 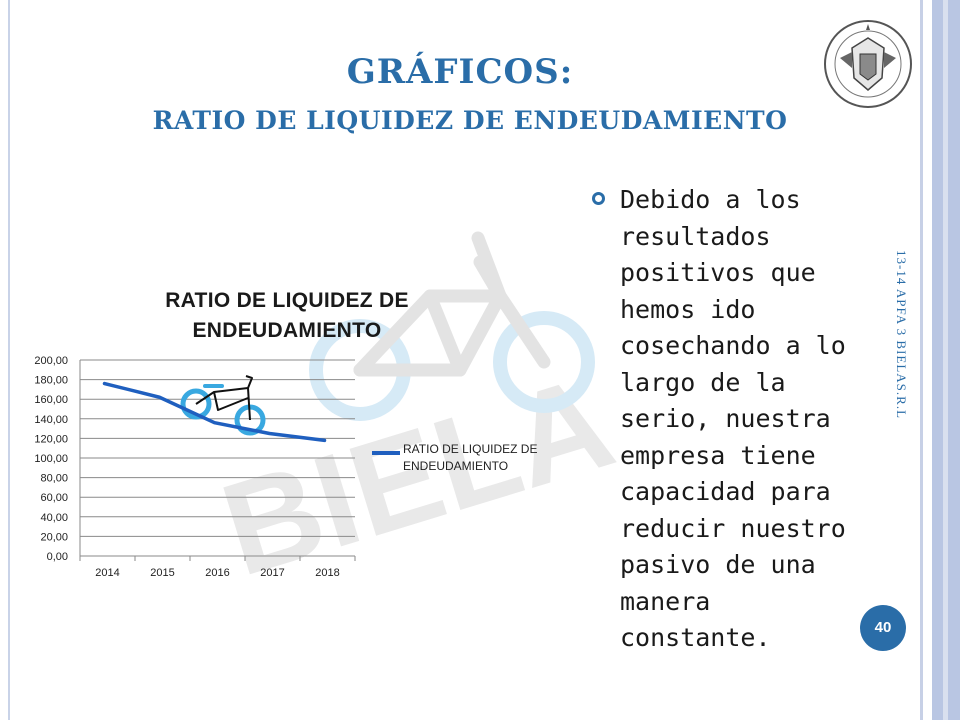 I want to click on side-note: 13-14 APFA 3 BIELAS.R.L, so click(x=901, y=335).